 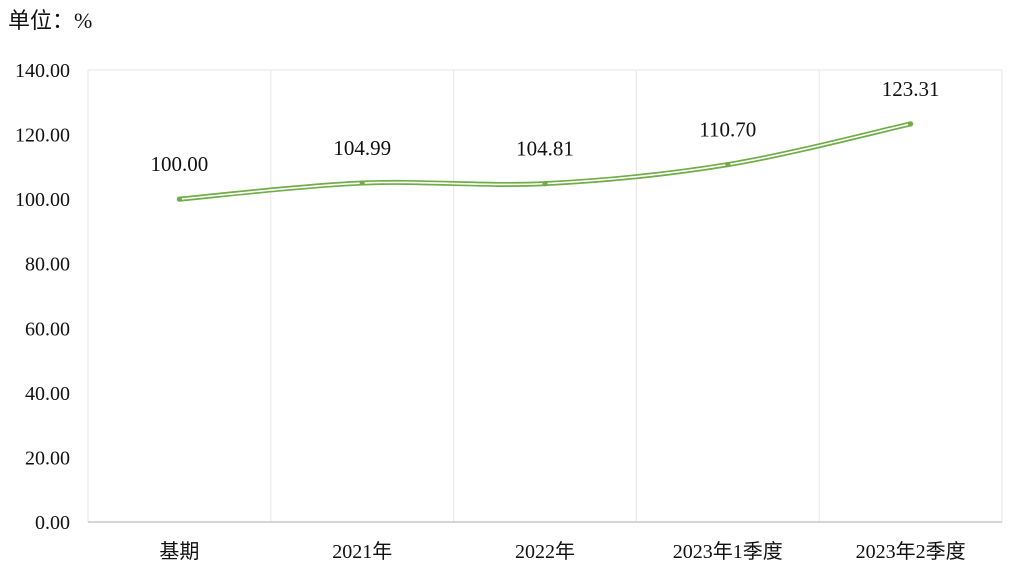 I want to click on y-tick-label: 140.00, so click(x=42, y=71).